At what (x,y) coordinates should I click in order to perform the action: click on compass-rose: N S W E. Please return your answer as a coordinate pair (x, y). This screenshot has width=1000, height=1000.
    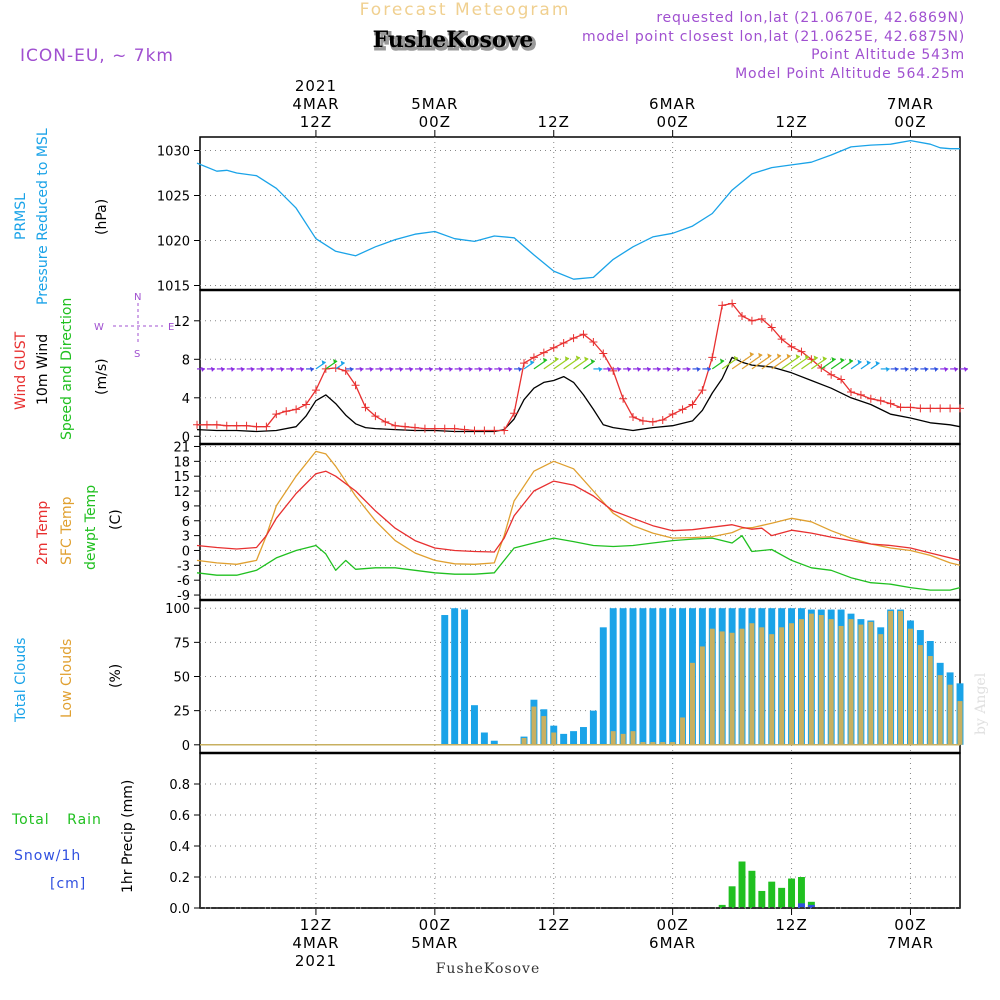
    Looking at the image, I should click on (134, 326).